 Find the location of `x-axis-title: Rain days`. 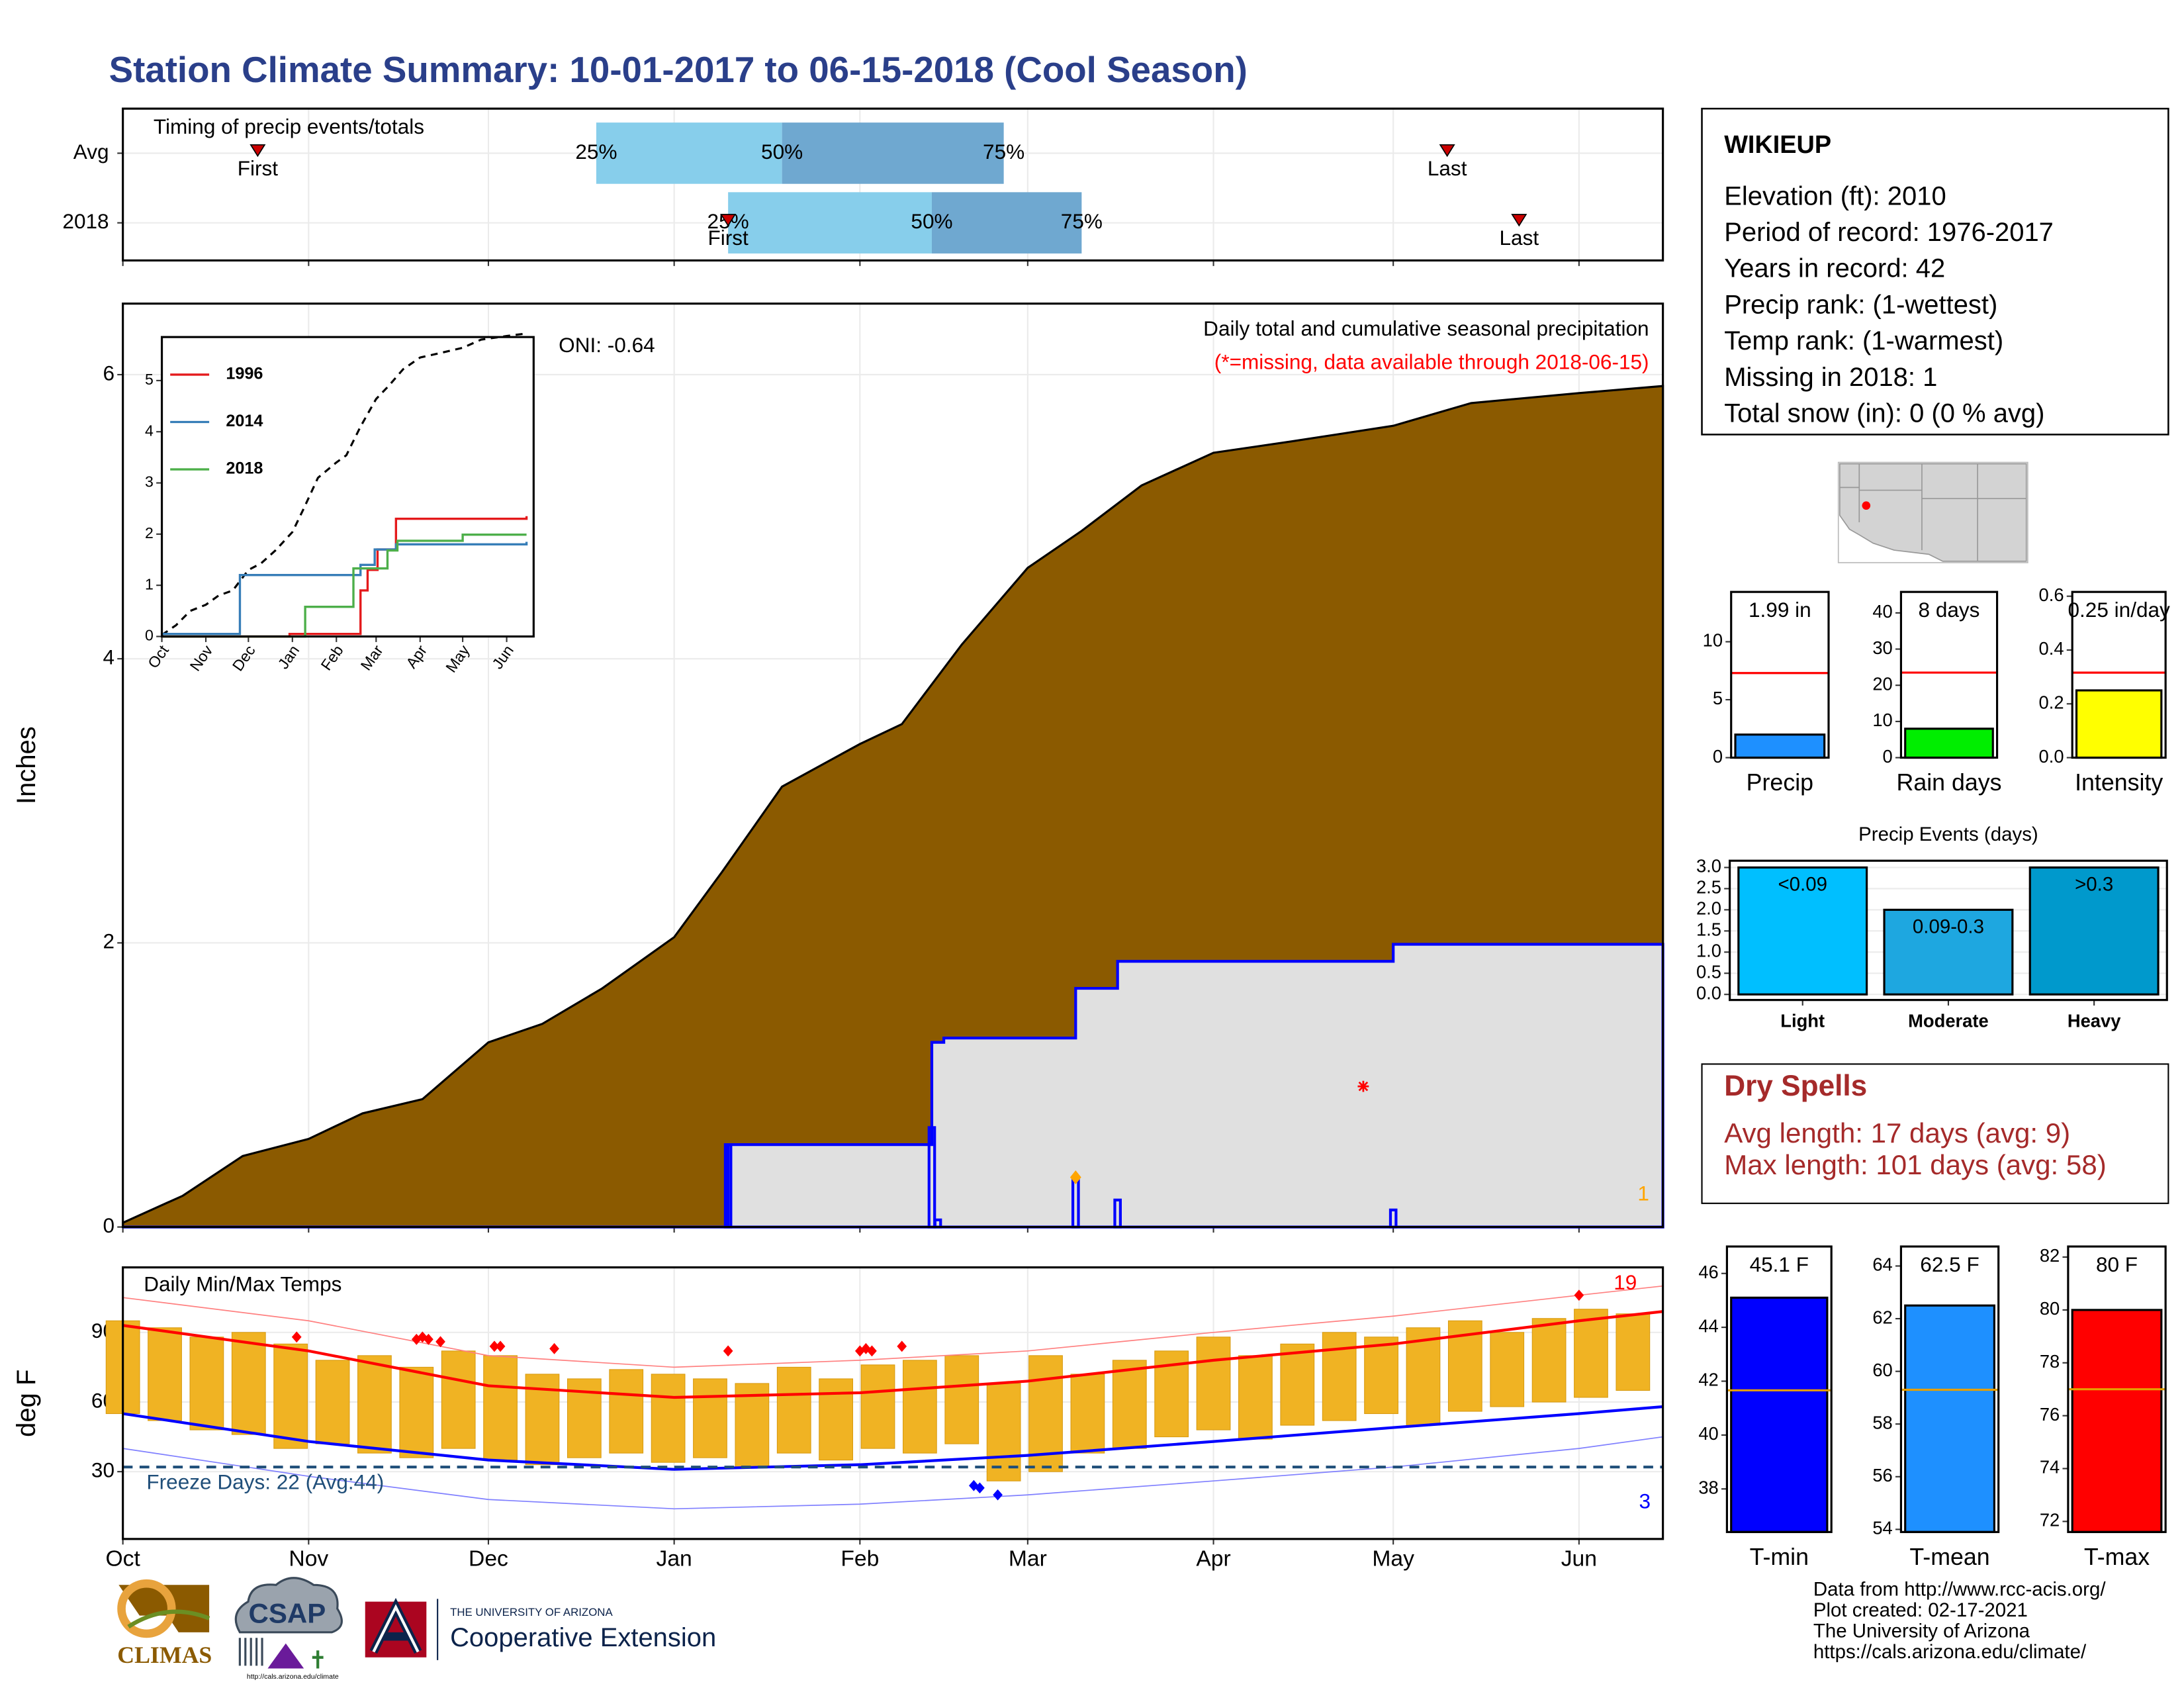

x-axis-title: Rain days is located at coordinates (1948, 782).